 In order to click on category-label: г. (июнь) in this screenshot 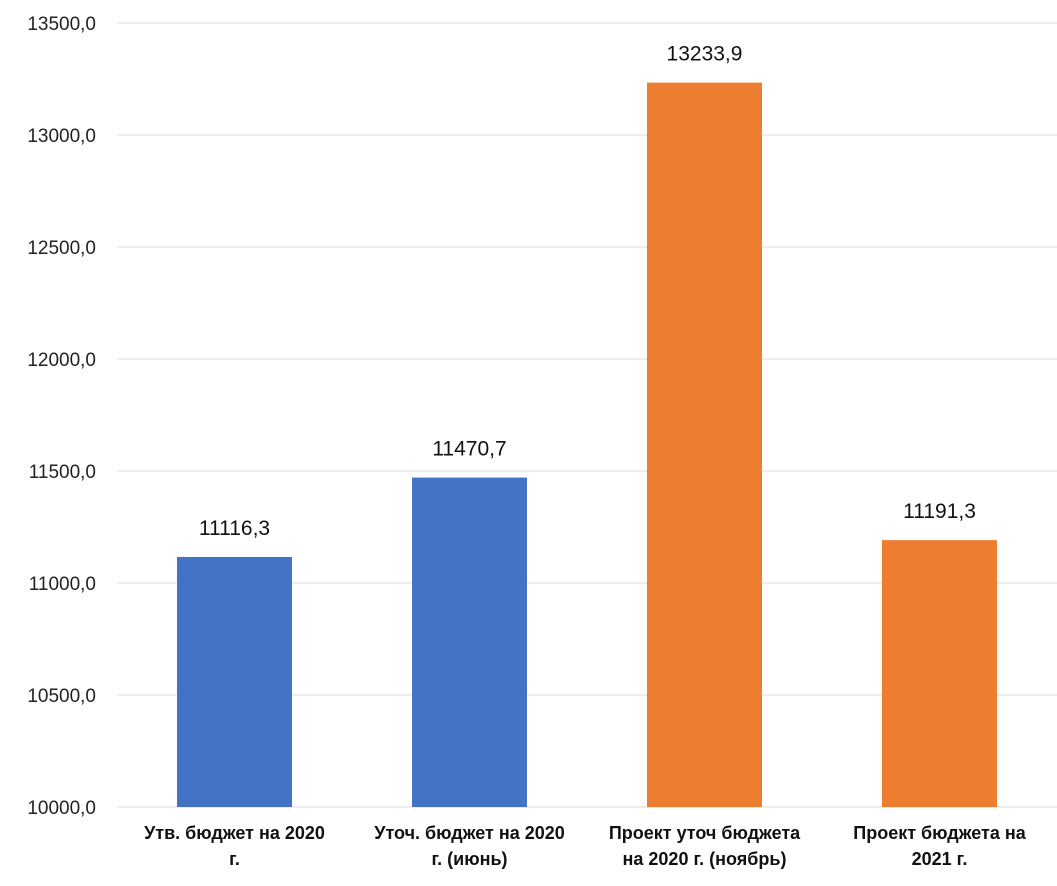, I will do `click(469, 859)`.